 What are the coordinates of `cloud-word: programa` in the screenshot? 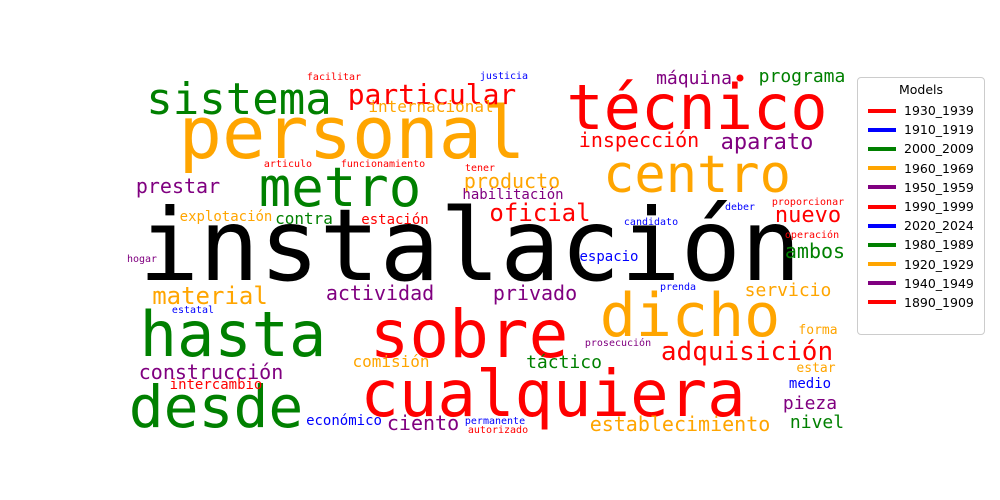 It's located at (802, 76).